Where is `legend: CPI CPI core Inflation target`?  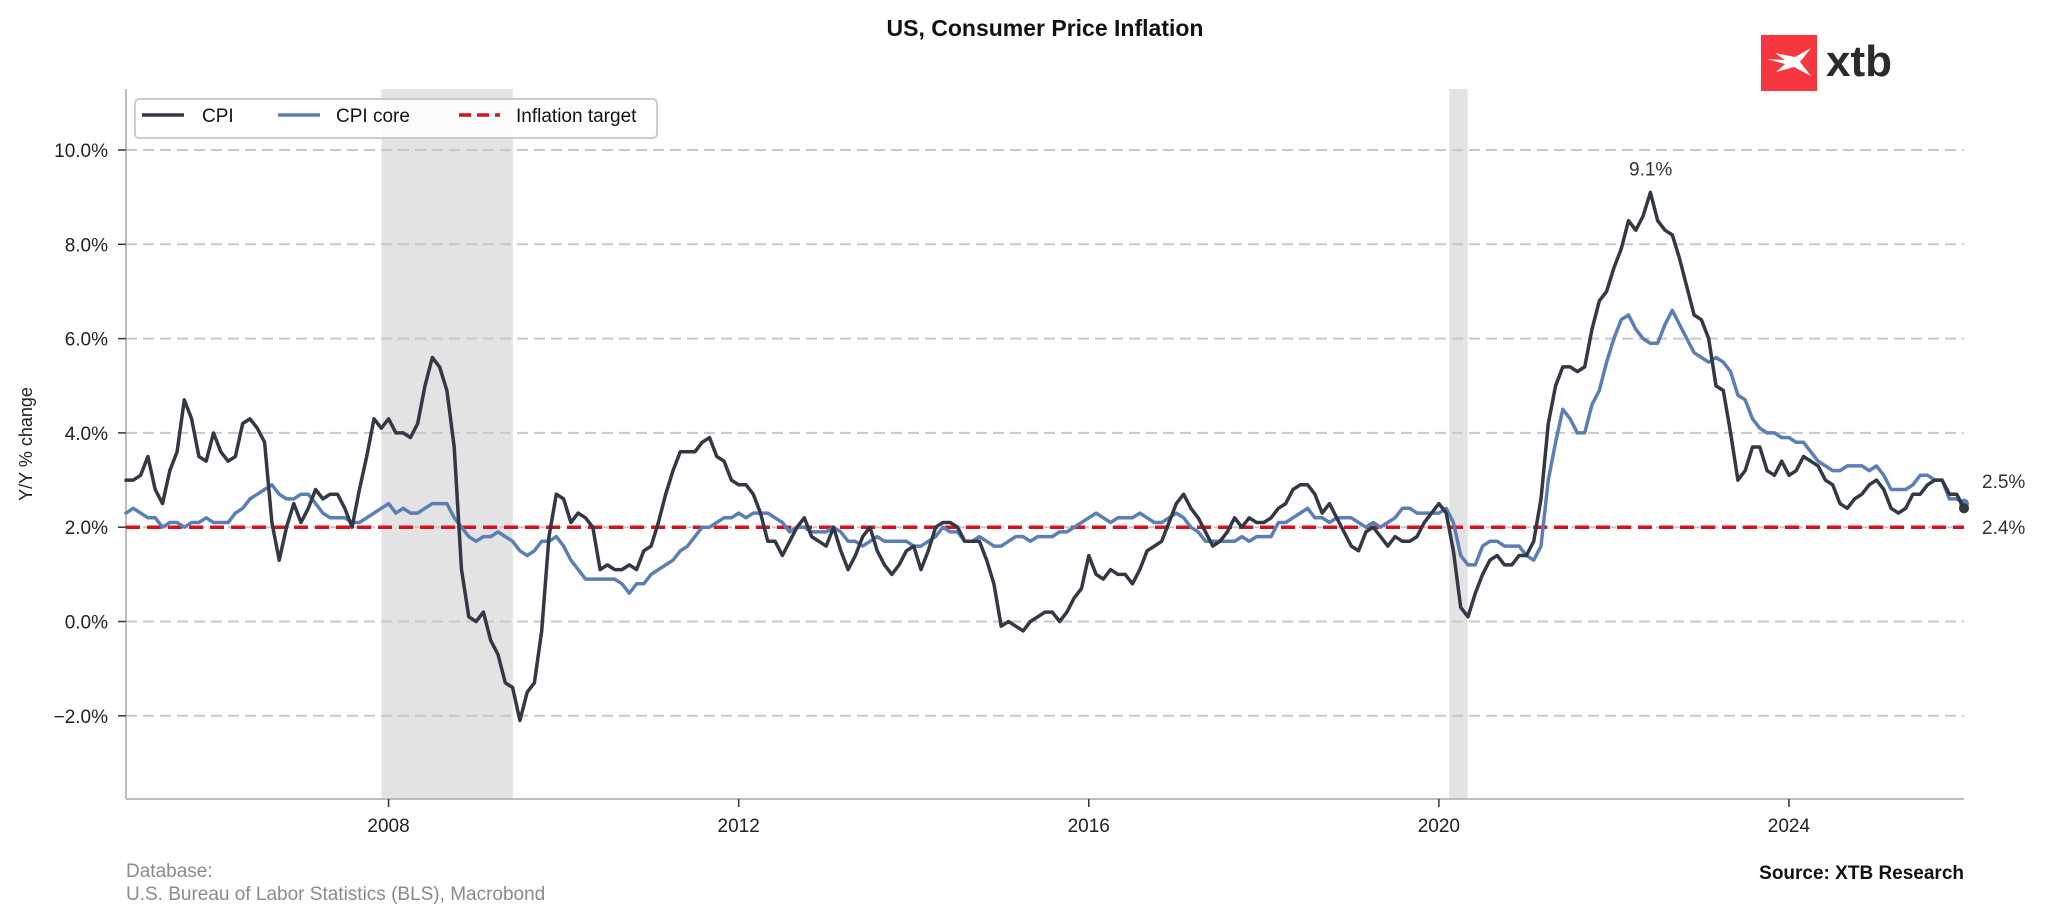
legend: CPI CPI core Inflation target is located at coordinates (396, 118).